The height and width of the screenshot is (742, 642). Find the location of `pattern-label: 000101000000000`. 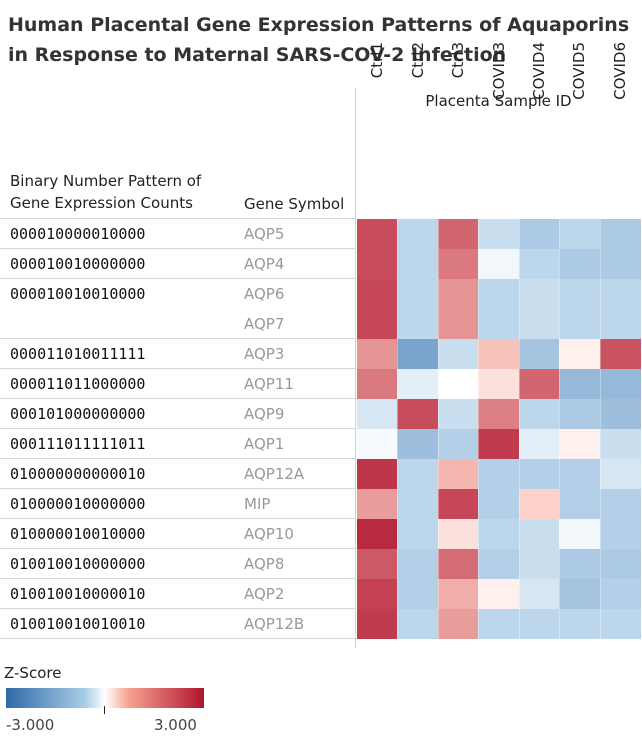

pattern-label: 000101000000000 is located at coordinates (78, 414).